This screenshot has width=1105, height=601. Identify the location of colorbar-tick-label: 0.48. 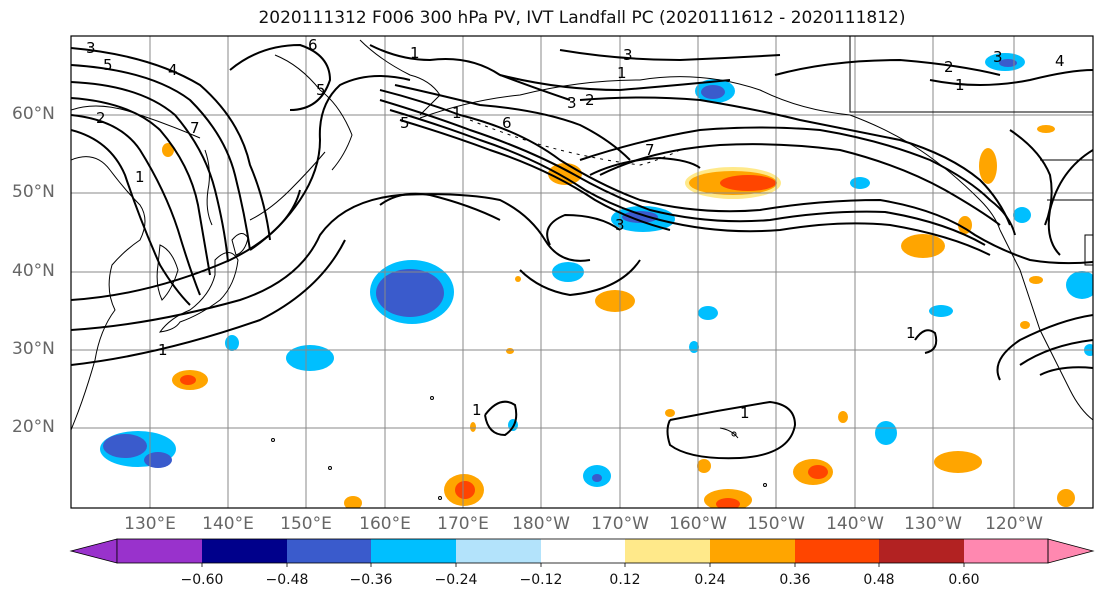
(879, 580).